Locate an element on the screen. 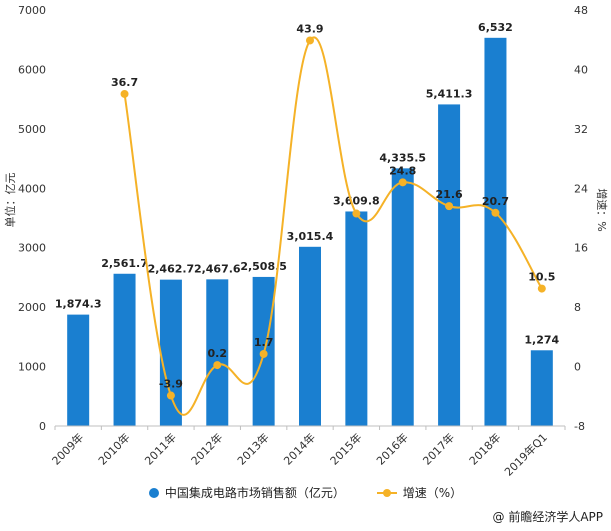 This screenshot has height=531, width=611. legend-bar-marker is located at coordinates (153, 492).